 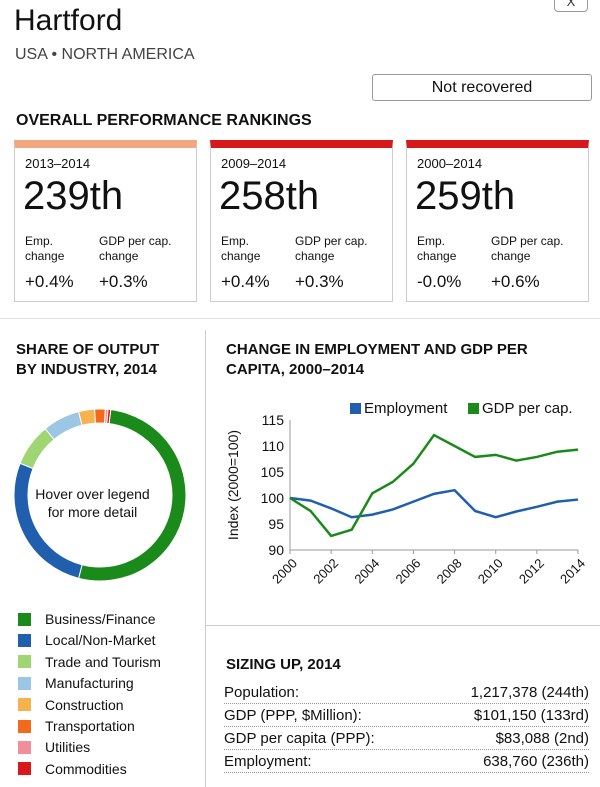 I want to click on chart-title-line: CHANGE IN EMPLOYMENT AND GDP PER, so click(x=377, y=349).